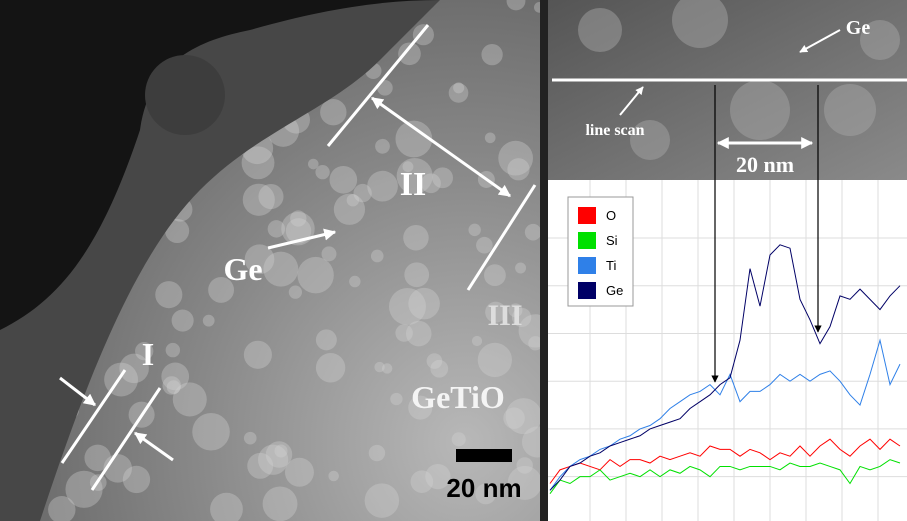  I want to click on label: line scan, so click(614, 130).